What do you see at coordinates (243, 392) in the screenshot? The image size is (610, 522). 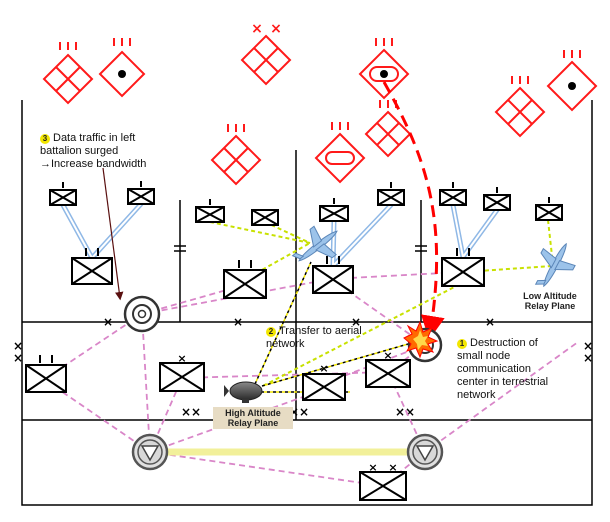 I see `airship-icon` at bounding box center [243, 392].